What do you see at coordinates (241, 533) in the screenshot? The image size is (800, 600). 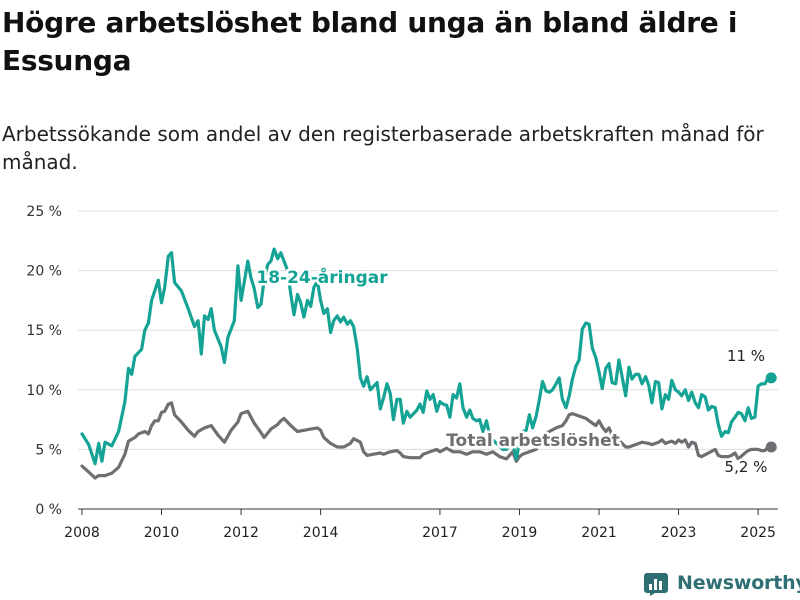 I see `x-tick-label: 2012` at bounding box center [241, 533].